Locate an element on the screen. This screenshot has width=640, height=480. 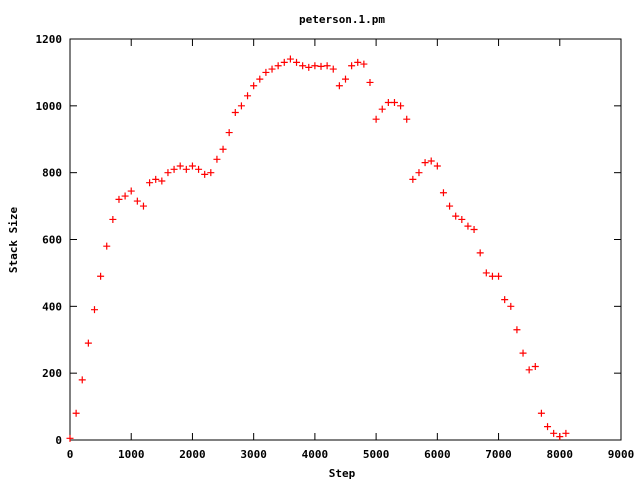
x-tick-label: 5000 is located at coordinates (376, 454).